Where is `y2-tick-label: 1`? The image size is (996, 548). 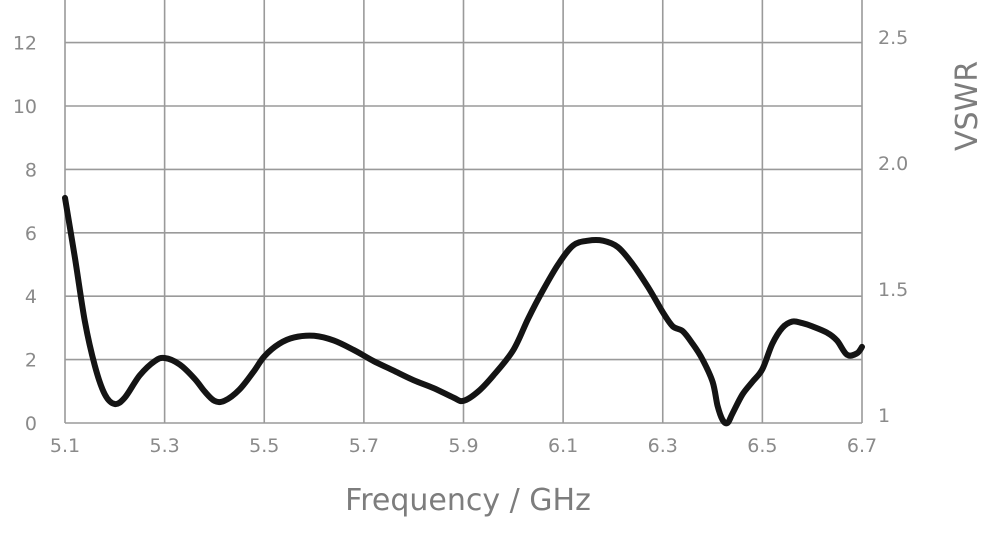 y2-tick-label: 1 is located at coordinates (884, 416).